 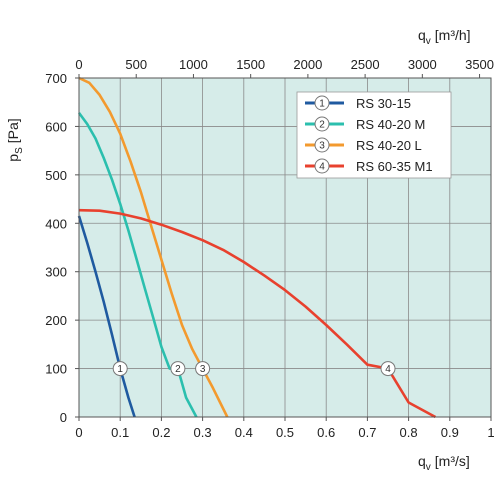 I want to click on x-tick-label: 0.1, so click(x=120, y=432).